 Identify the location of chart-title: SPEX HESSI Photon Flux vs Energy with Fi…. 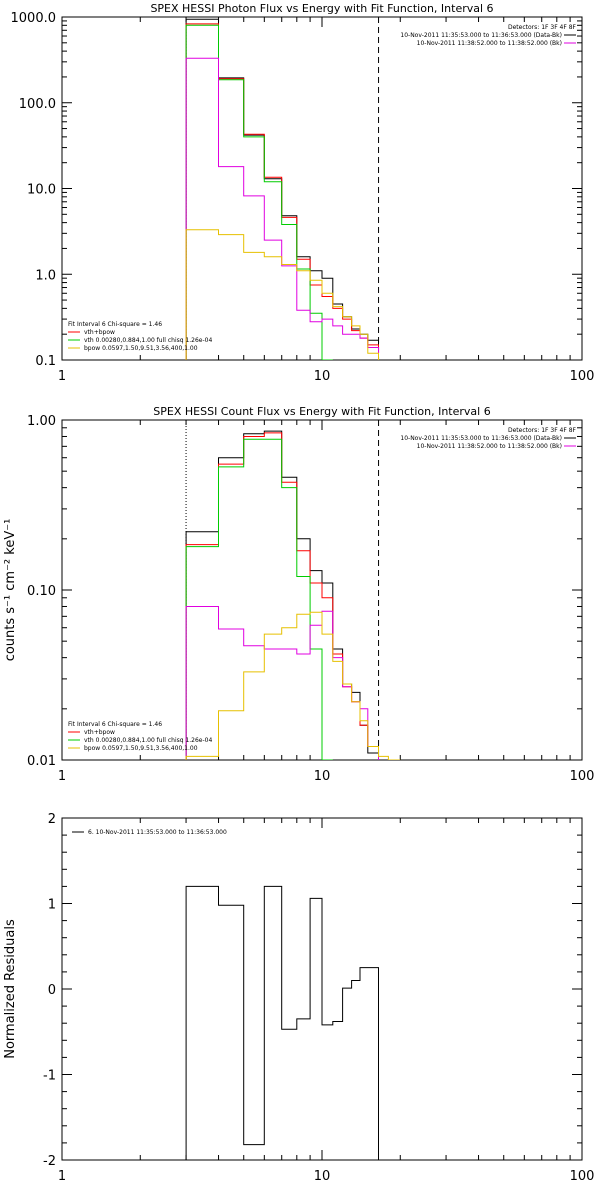
(321, 8).